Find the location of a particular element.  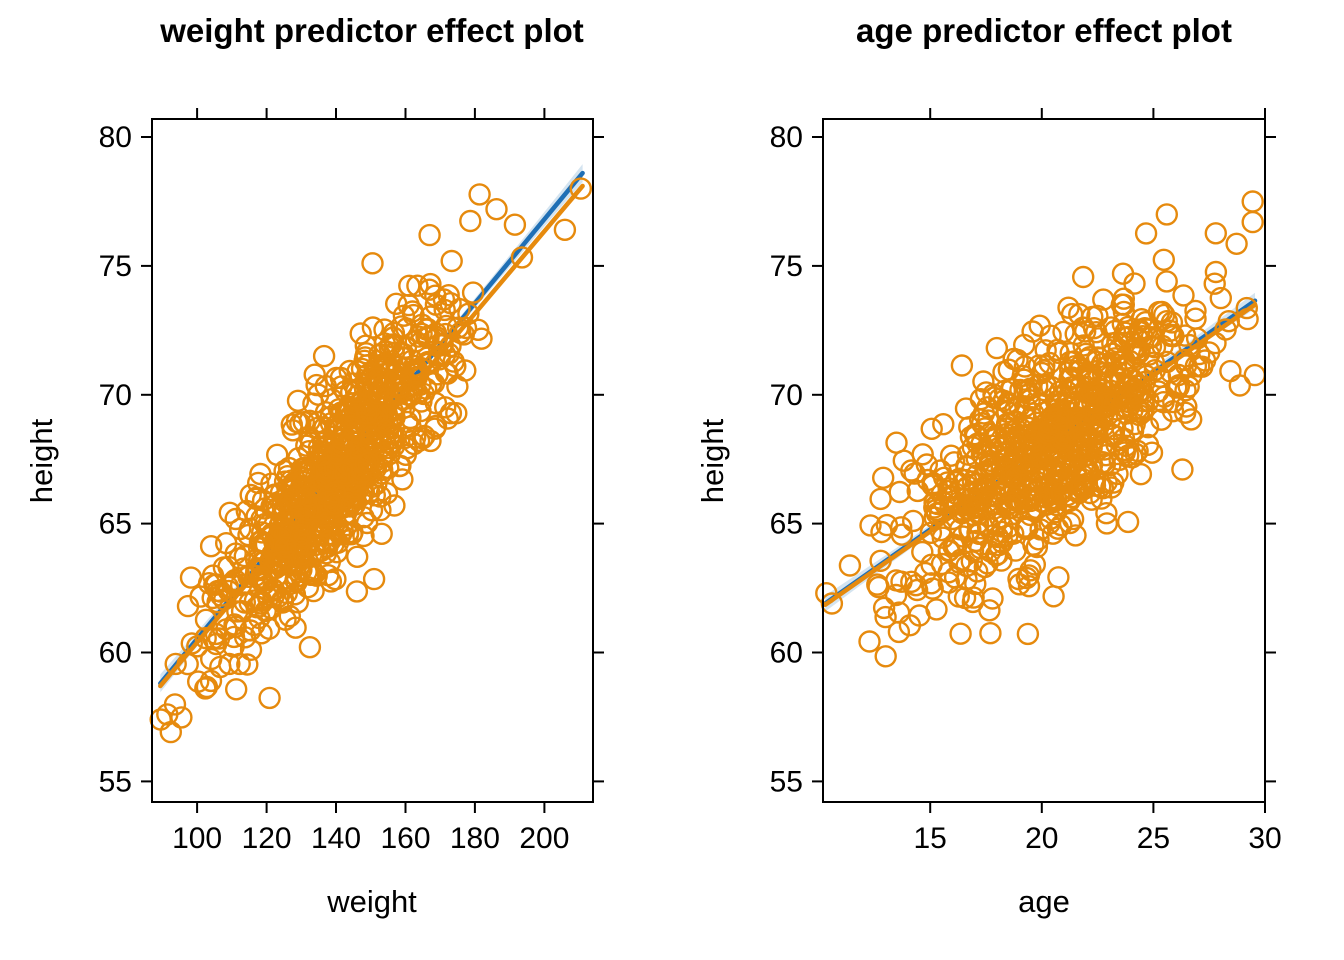

y-tick-label: 80 is located at coordinates (786, 137).